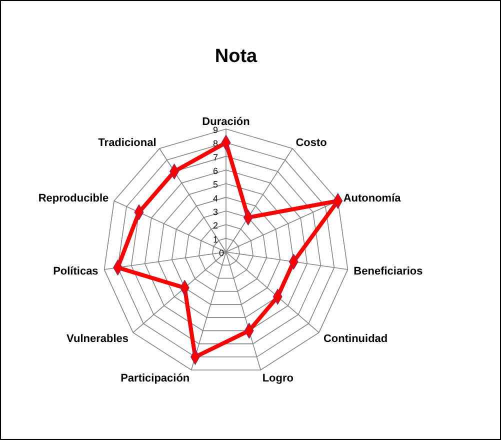 This screenshot has width=501, height=440. What do you see at coordinates (215, 212) in the screenshot?
I see `y-tick-label: 3` at bounding box center [215, 212].